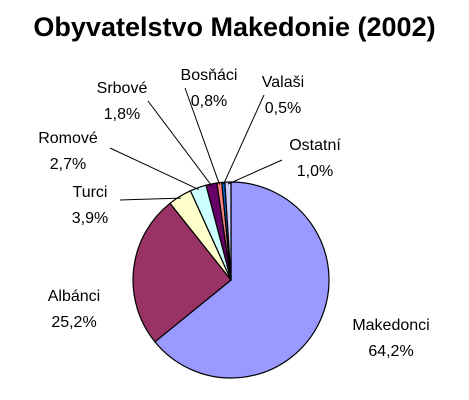  I want to click on leader-line-srbové, so click(180, 143).